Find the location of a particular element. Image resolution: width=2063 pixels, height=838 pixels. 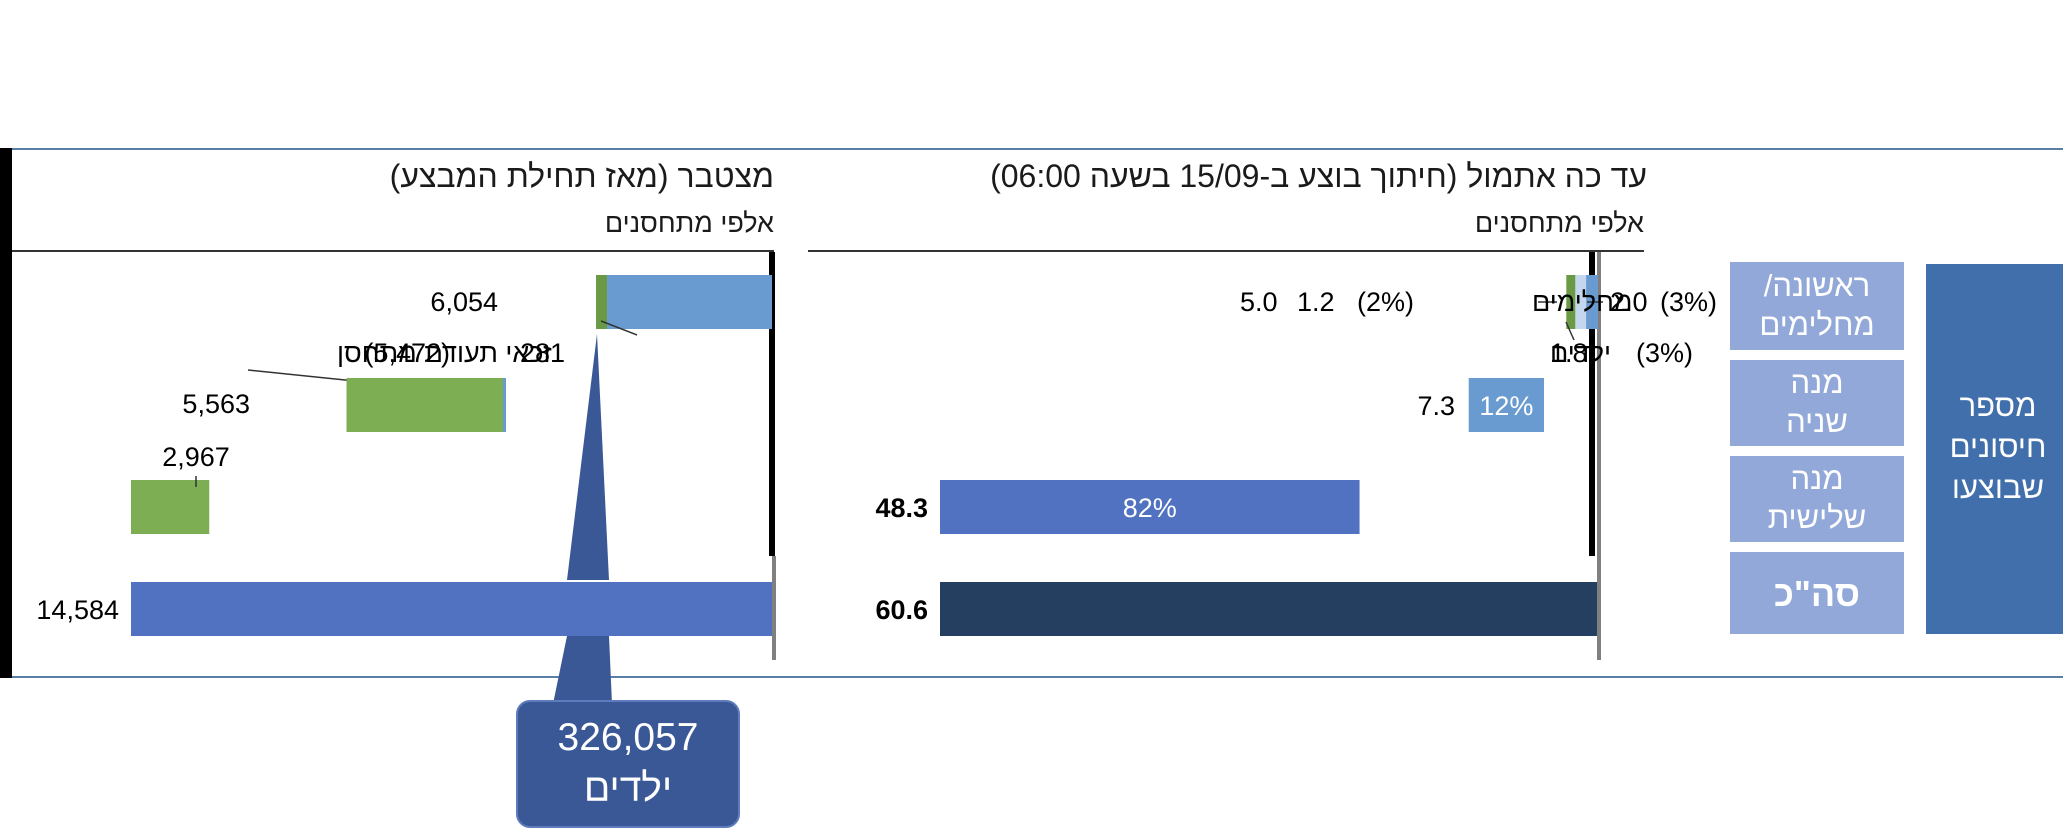

row-label-third-line2: שלישית is located at coordinates (1817, 517).